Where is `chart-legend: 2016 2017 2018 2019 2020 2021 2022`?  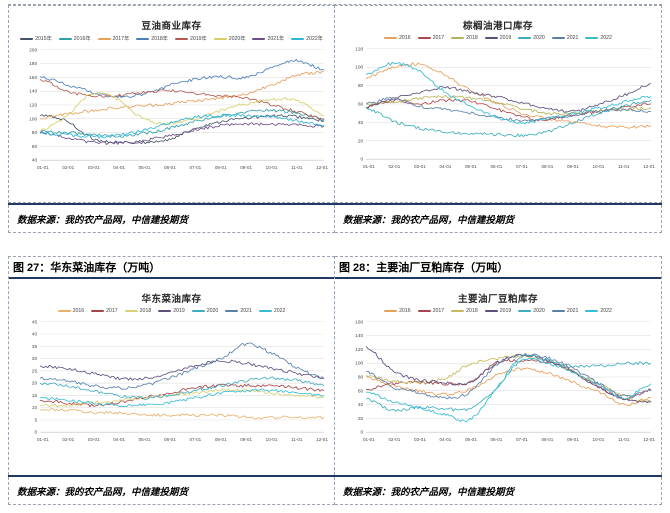
chart-legend: 2016 2017 2018 2019 2020 2021 2022 is located at coordinates (498, 38).